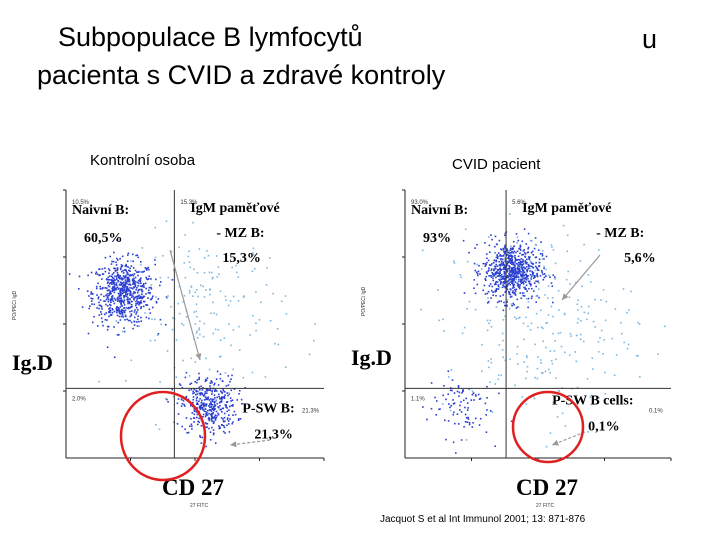 This screenshot has width=720, height=540. Describe the element at coordinates (240, 233) in the screenshot. I see `quadrant-label-mz: - MZ B:` at that location.